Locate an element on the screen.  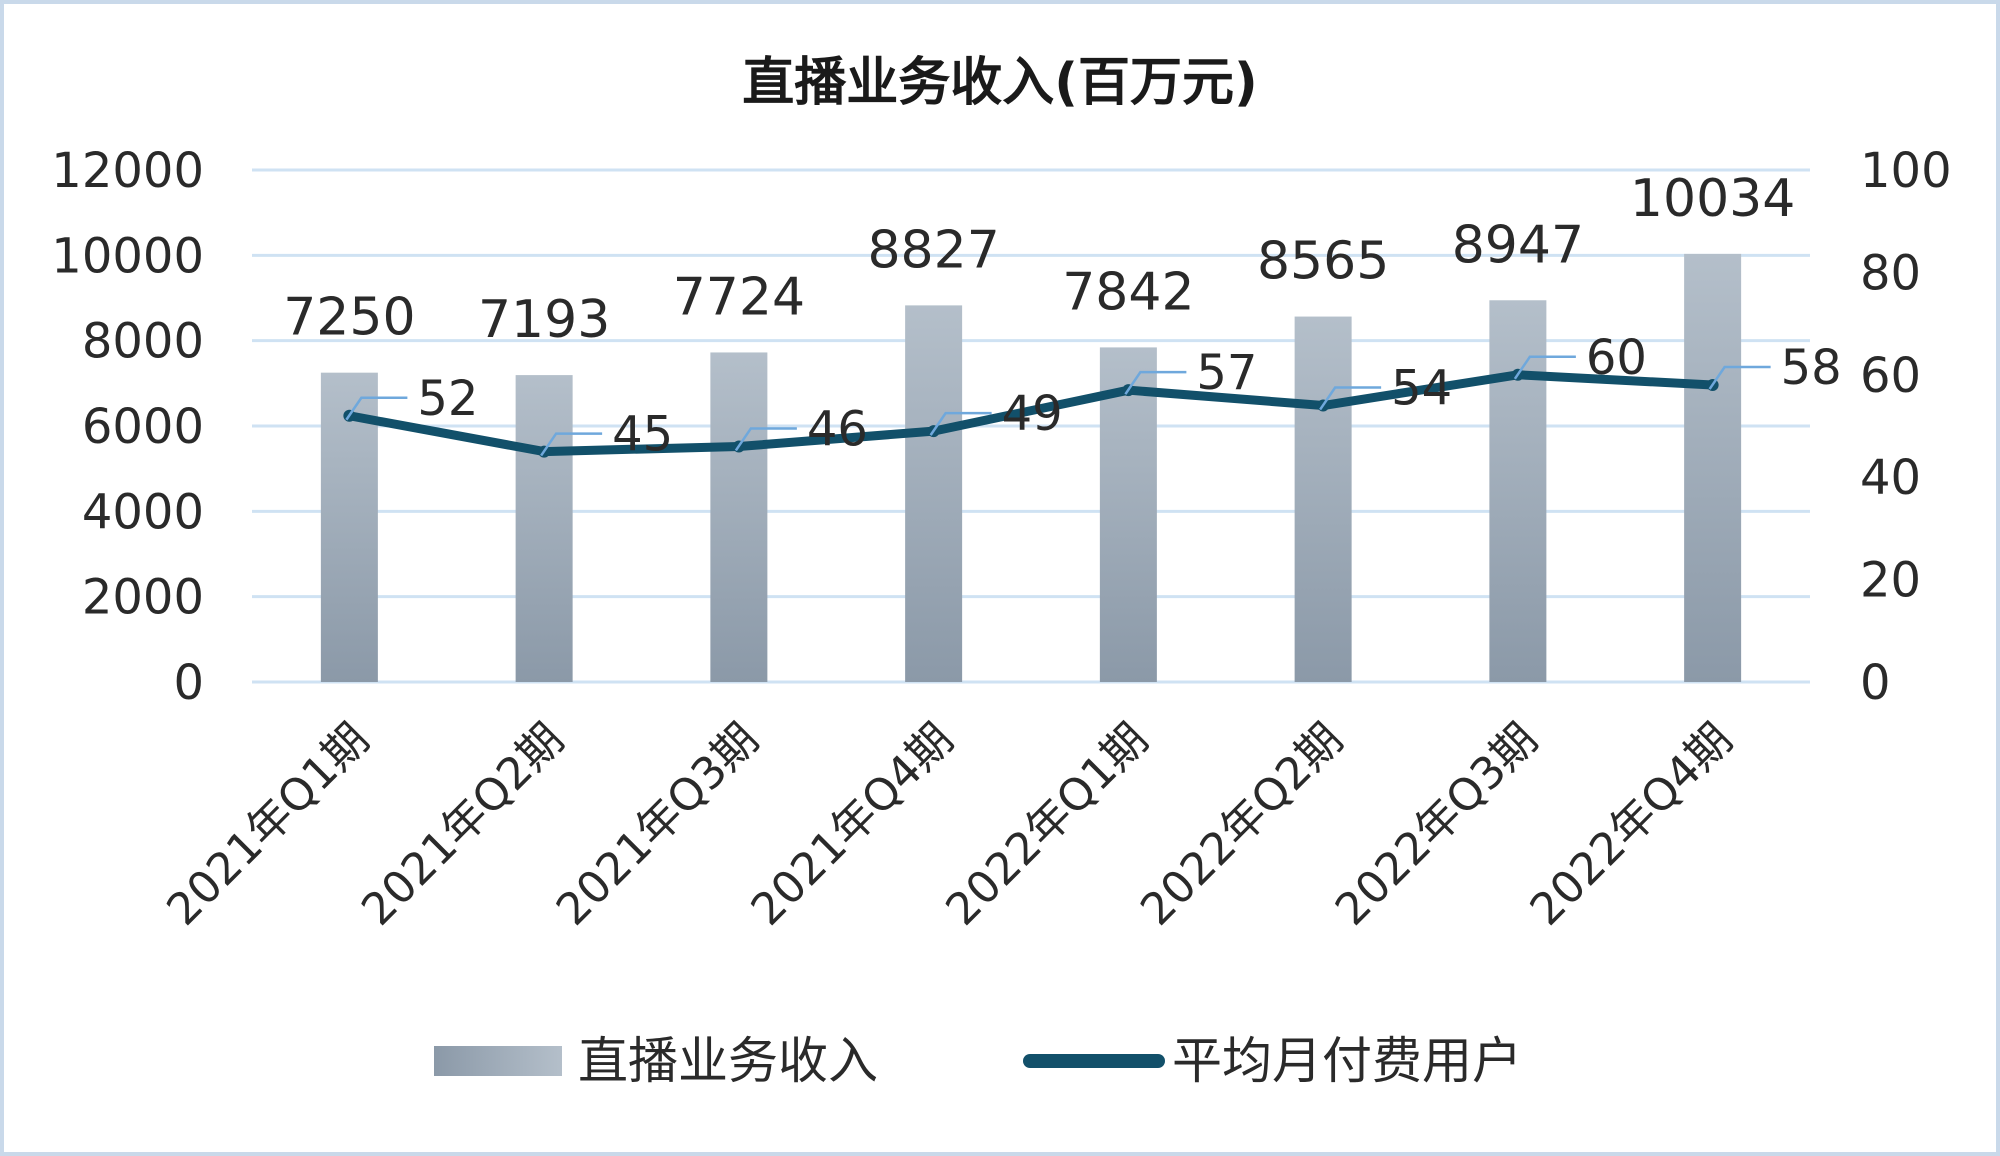
bar-data-label: 7842 is located at coordinates (1128, 292).